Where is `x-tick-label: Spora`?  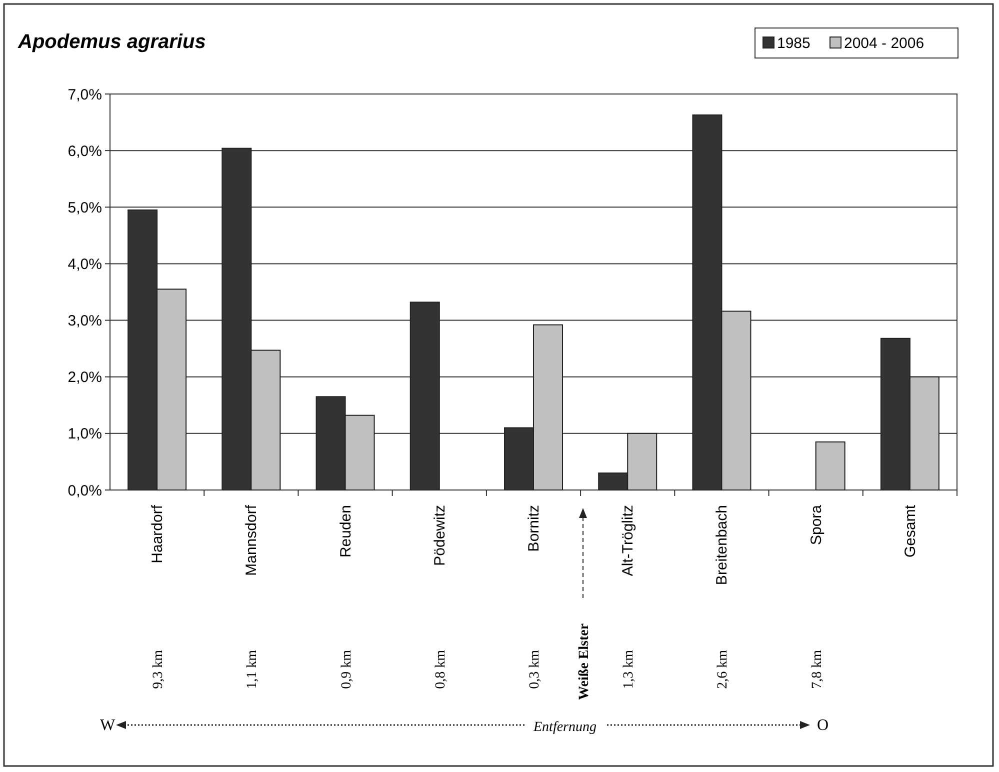
x-tick-label: Spora is located at coordinates (816, 525).